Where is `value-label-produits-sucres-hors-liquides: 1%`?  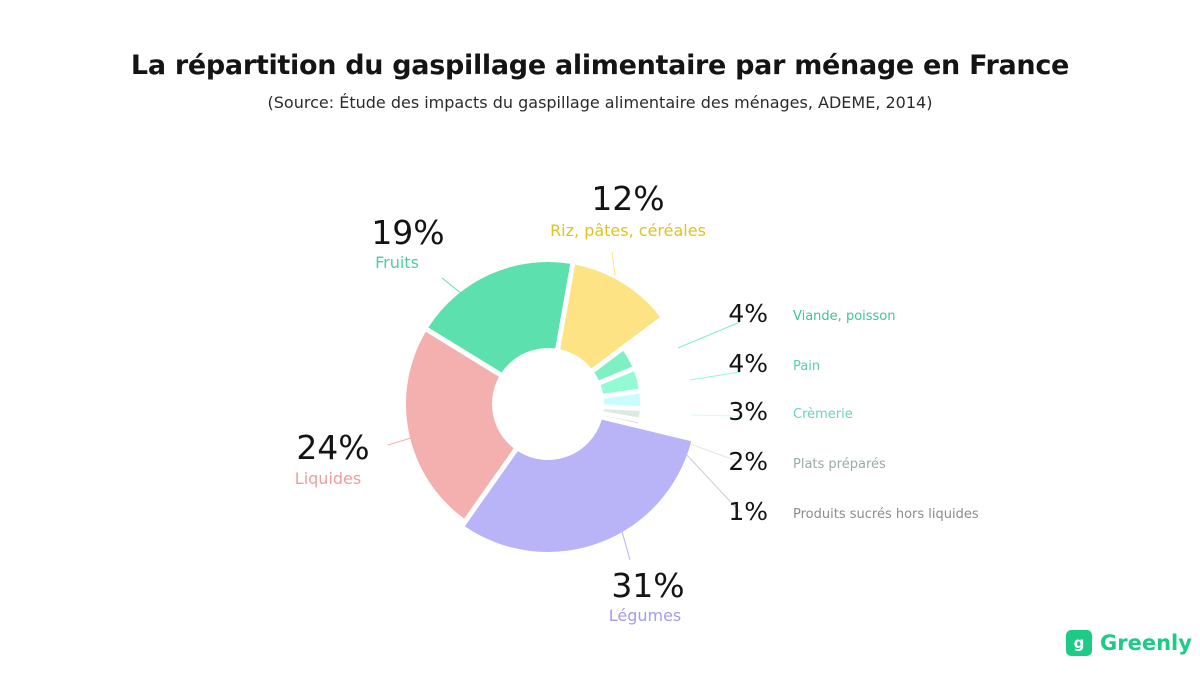
value-label-produits-sucres-hors-liquides: 1% is located at coordinates (748, 511).